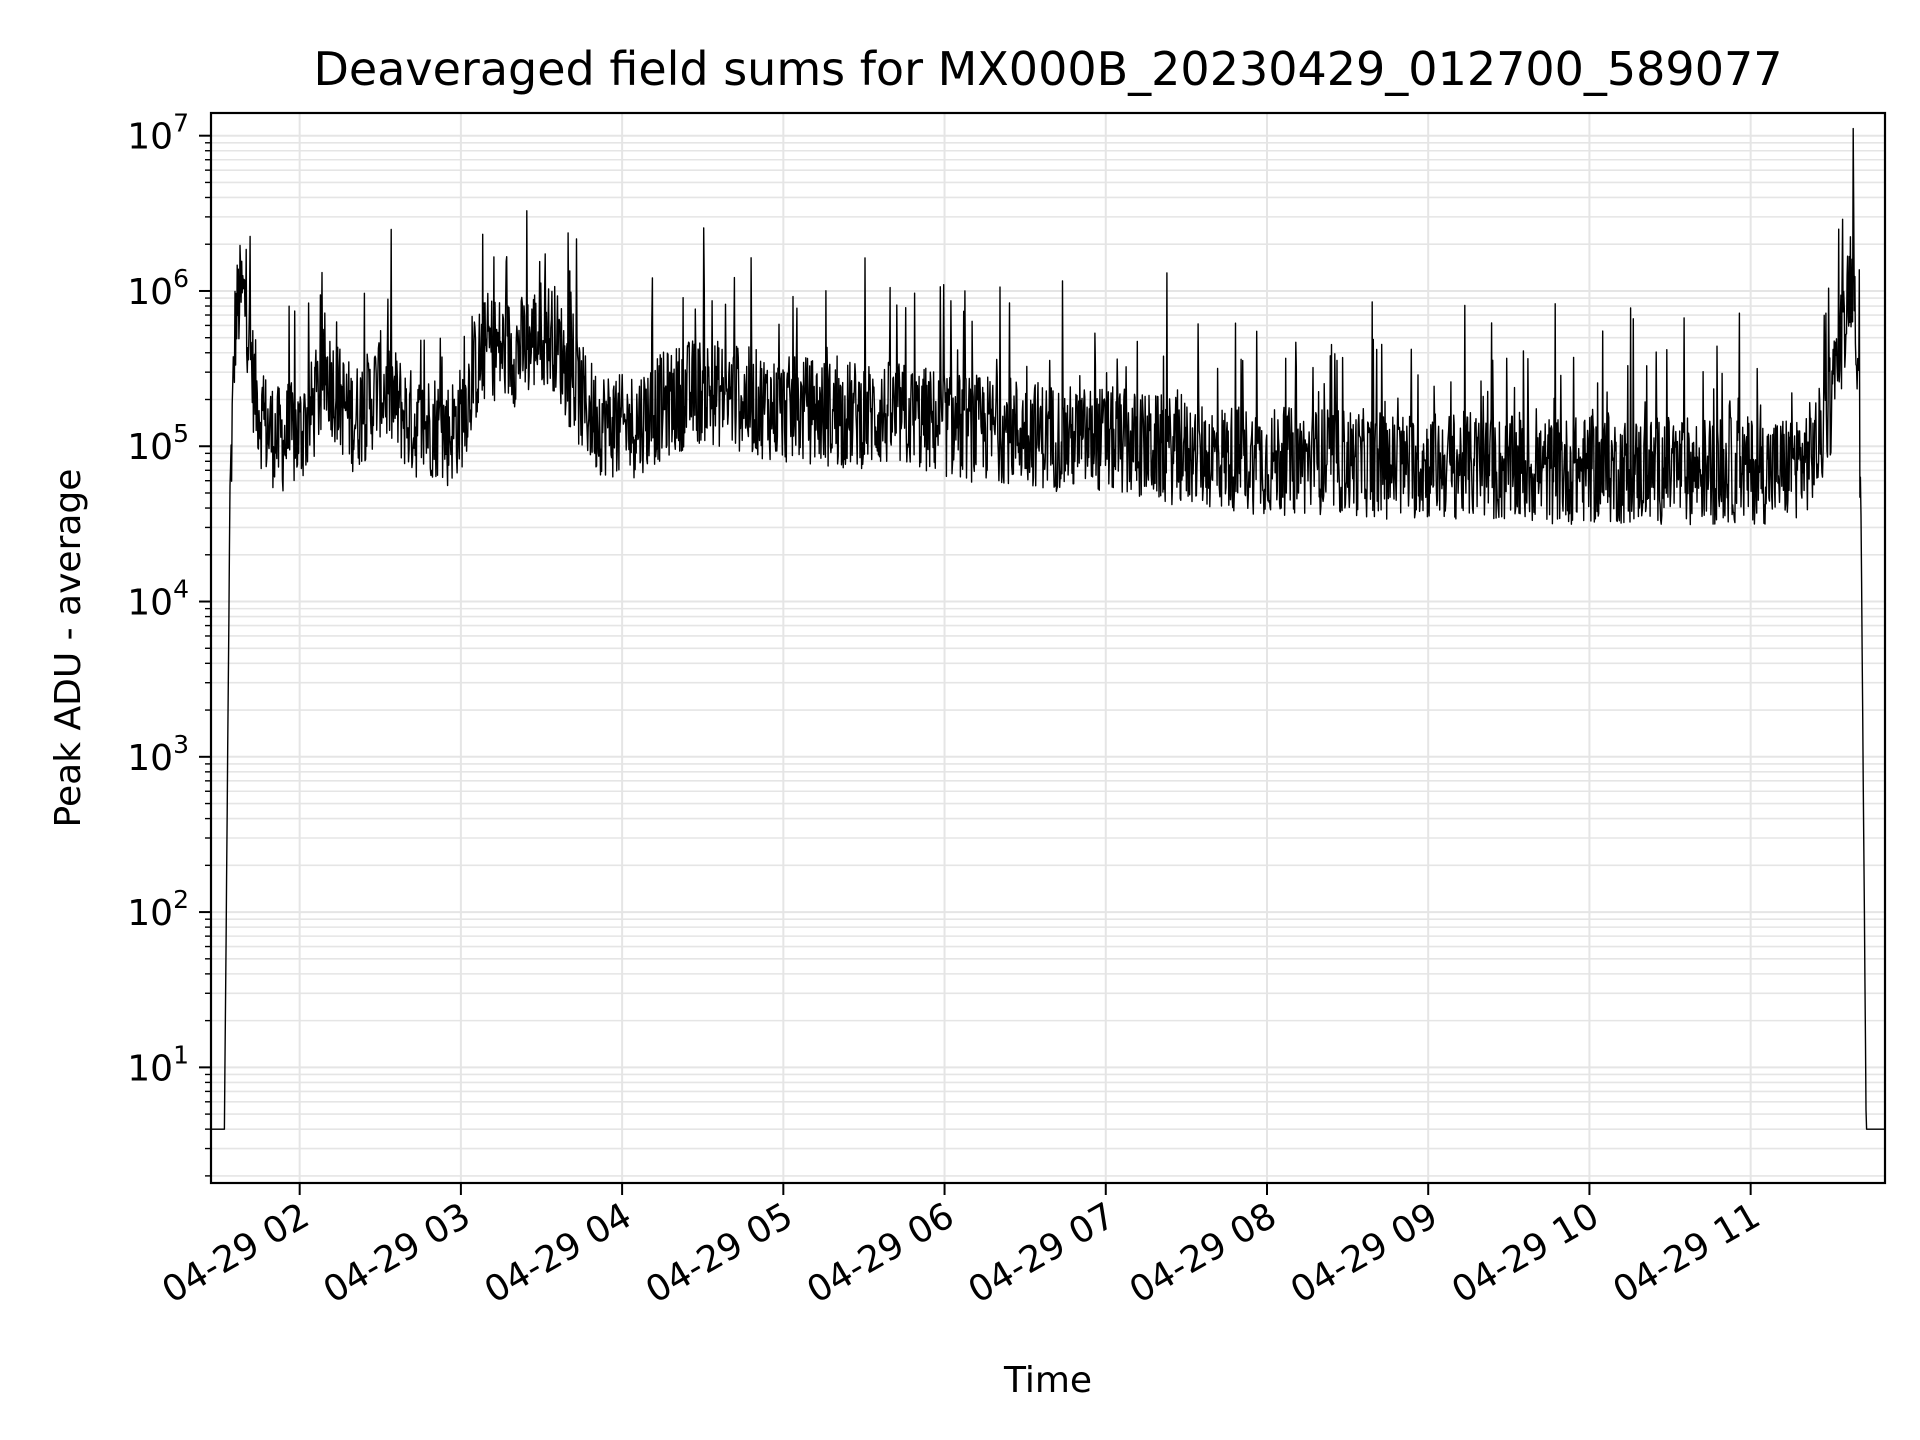 This screenshot has width=1920, height=1440. Describe the element at coordinates (158, 754) in the screenshot. I see `y-tick-label: 10³` at that location.